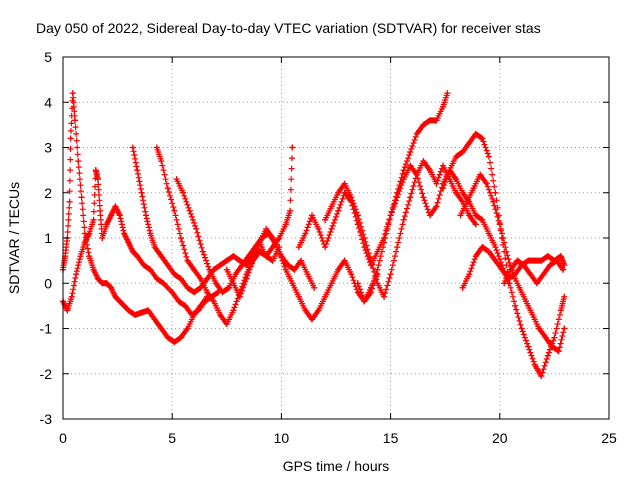 The width and height of the screenshot is (640, 480). What do you see at coordinates (46, 374) in the screenshot?
I see `y-tick-label: -2` at bounding box center [46, 374].